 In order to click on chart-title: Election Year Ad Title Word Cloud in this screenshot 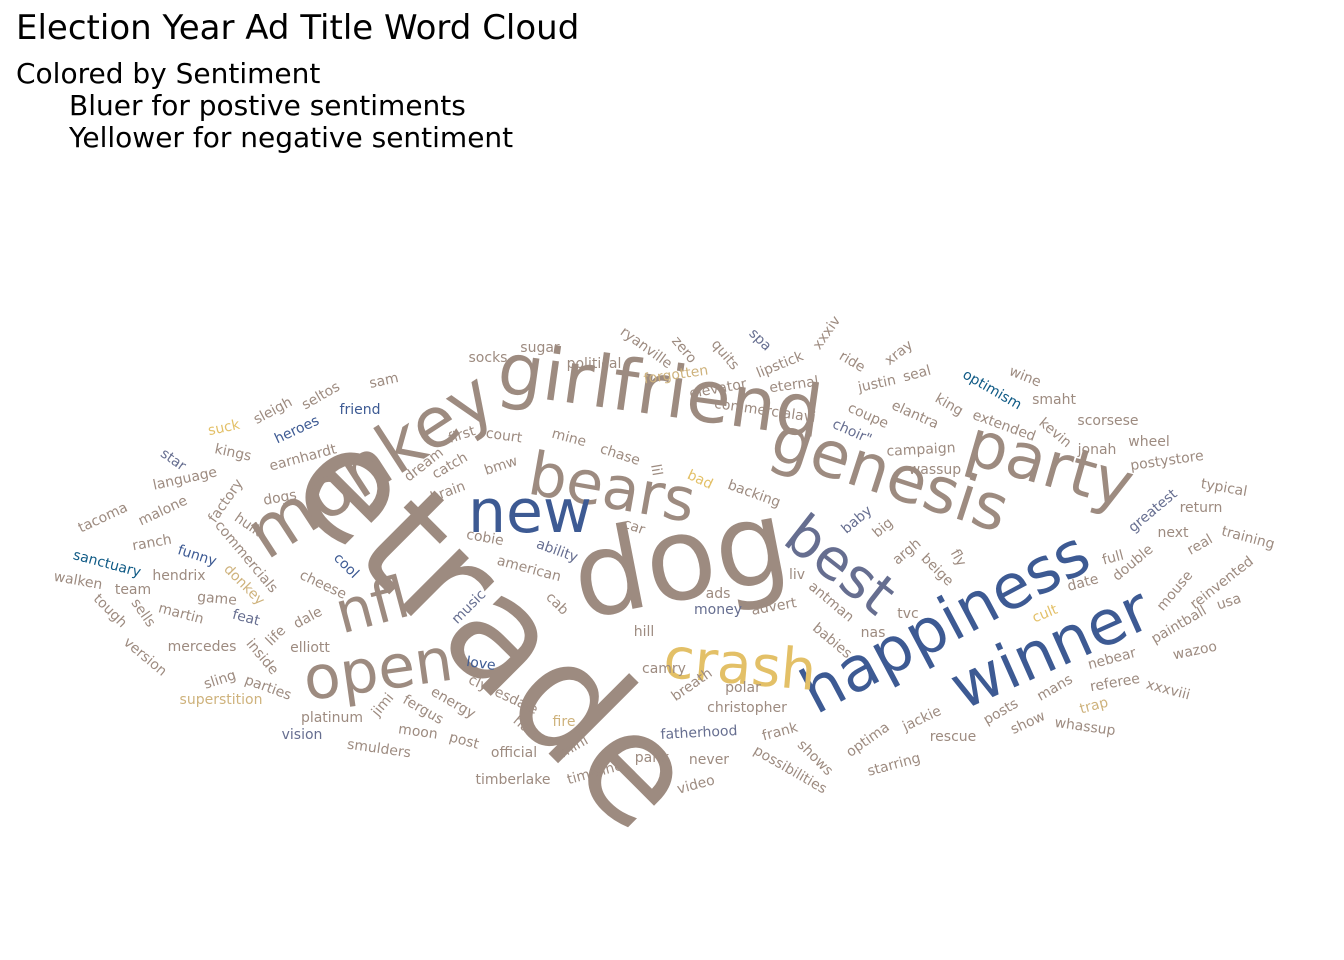, I will do `click(298, 28)`.